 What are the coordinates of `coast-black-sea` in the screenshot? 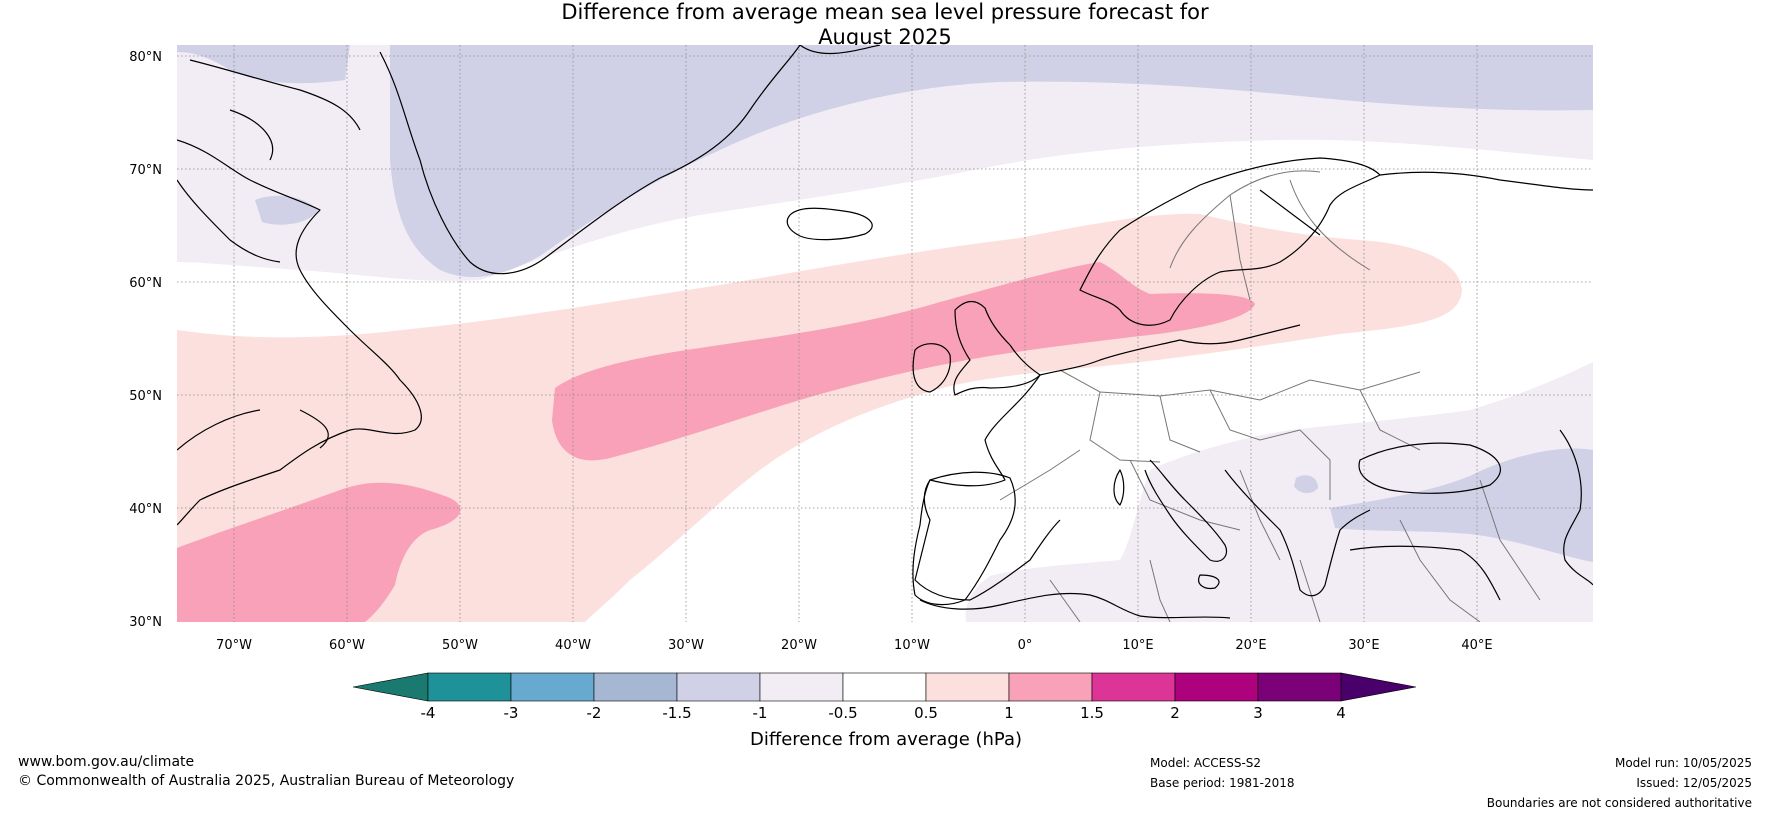 It's located at (1429, 468).